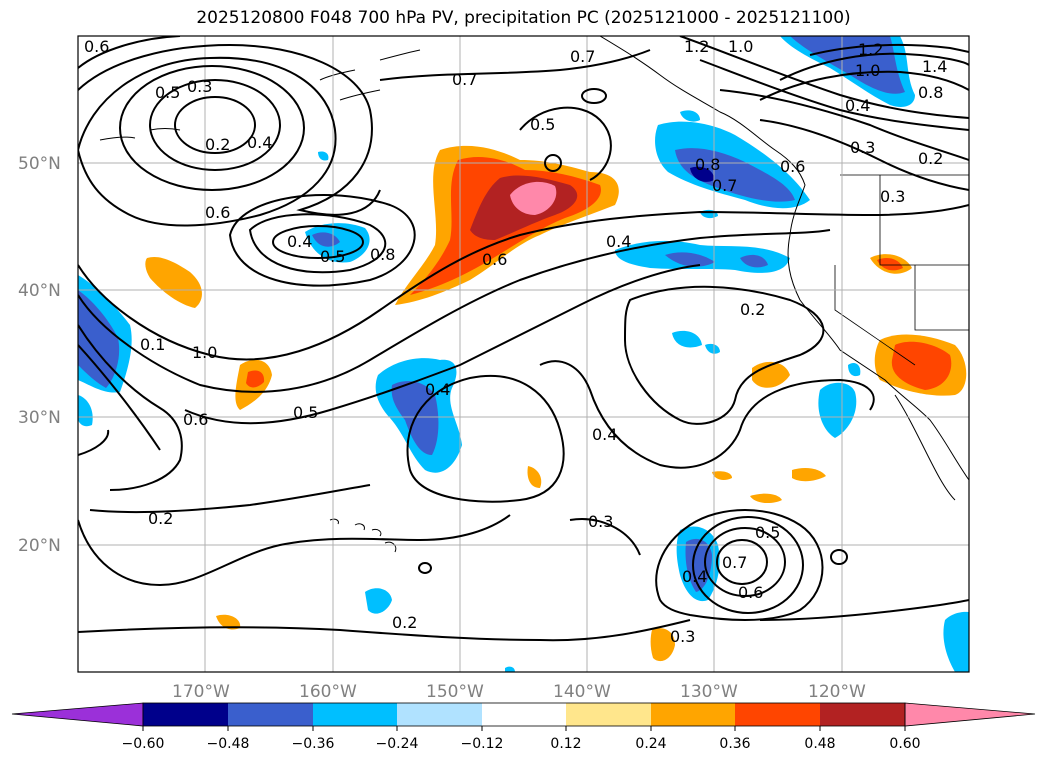 This screenshot has width=1047, height=765. Describe the element at coordinates (39, 355) in the screenshot. I see `latitude-labels: 50°N 40°N 30°N 20°N` at that location.